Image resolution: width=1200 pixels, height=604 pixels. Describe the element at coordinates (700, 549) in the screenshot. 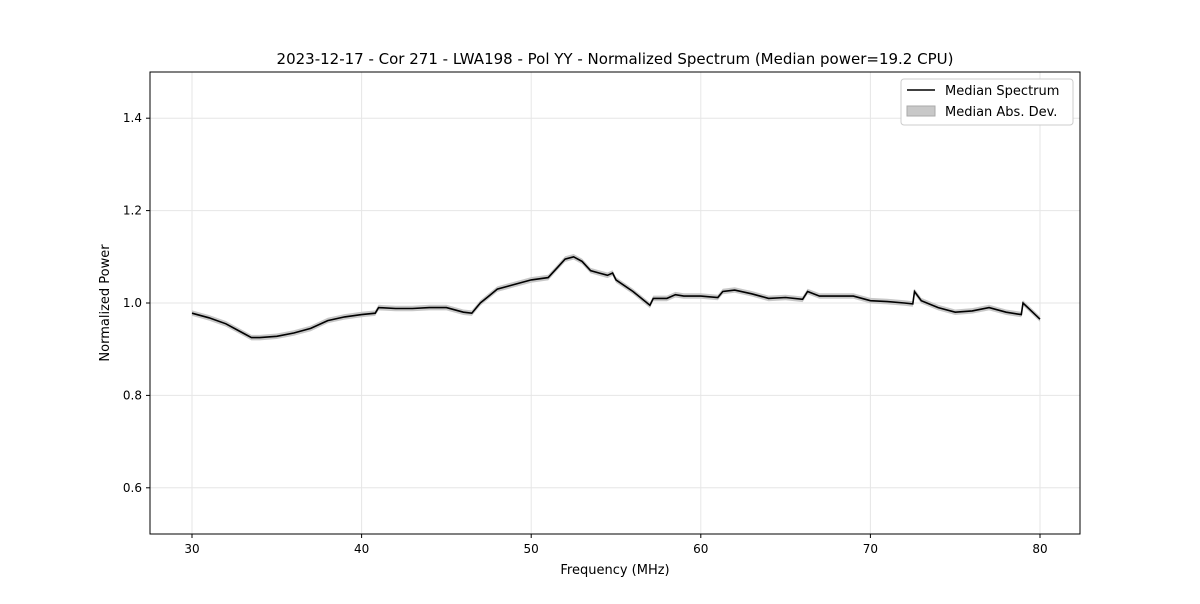

I see `x-tick-label: 60` at that location.